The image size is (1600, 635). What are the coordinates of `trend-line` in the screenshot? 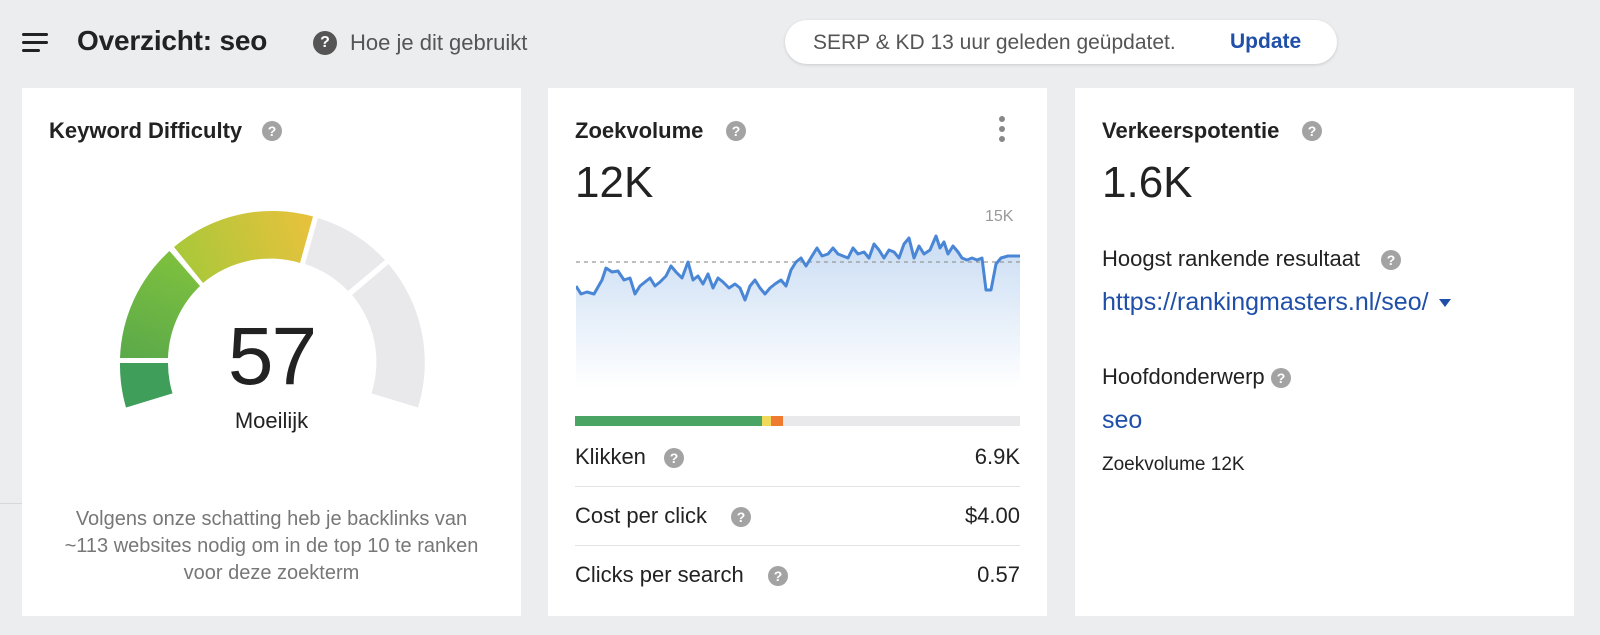 It's located at (798, 268).